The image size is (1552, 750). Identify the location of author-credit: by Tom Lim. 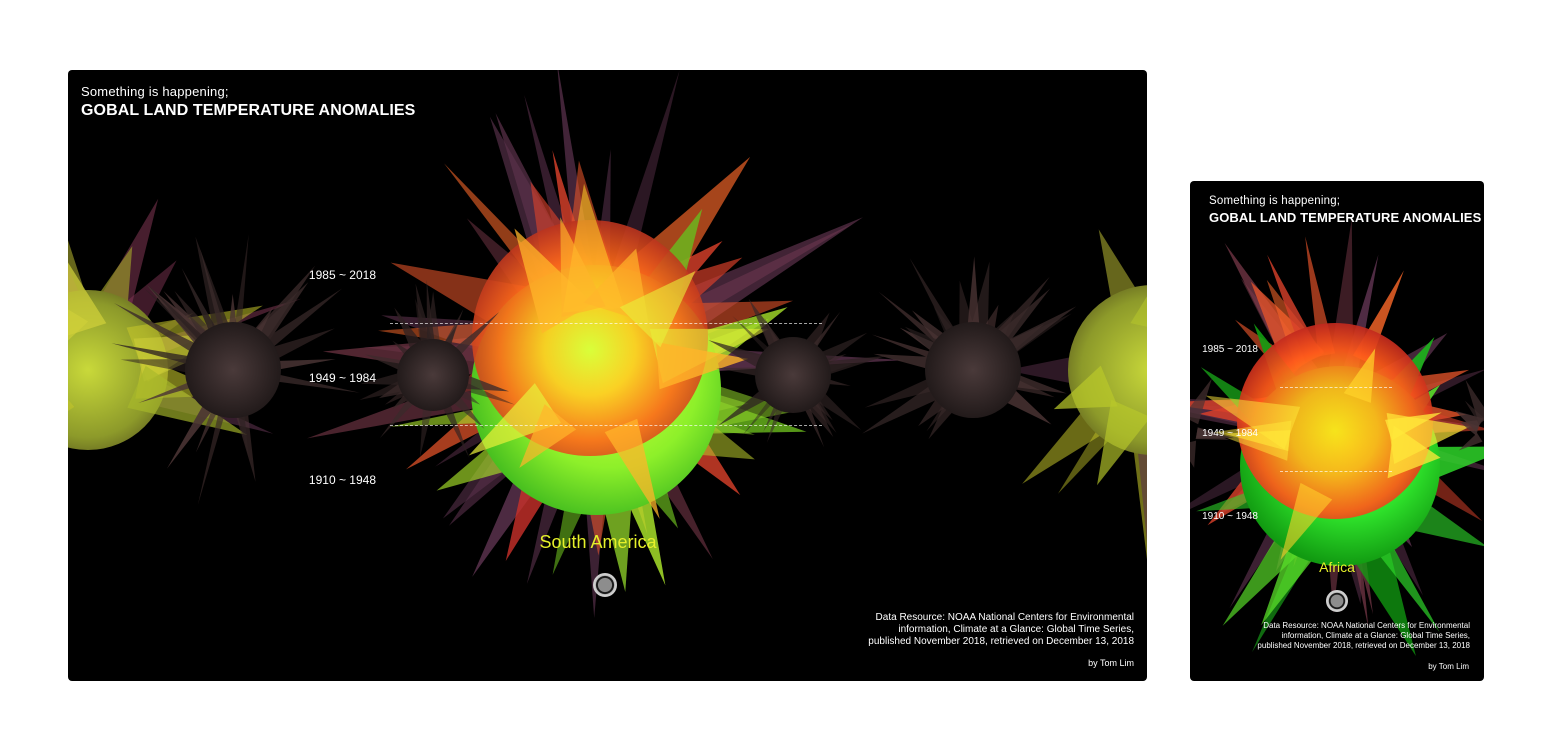
(1111, 663).